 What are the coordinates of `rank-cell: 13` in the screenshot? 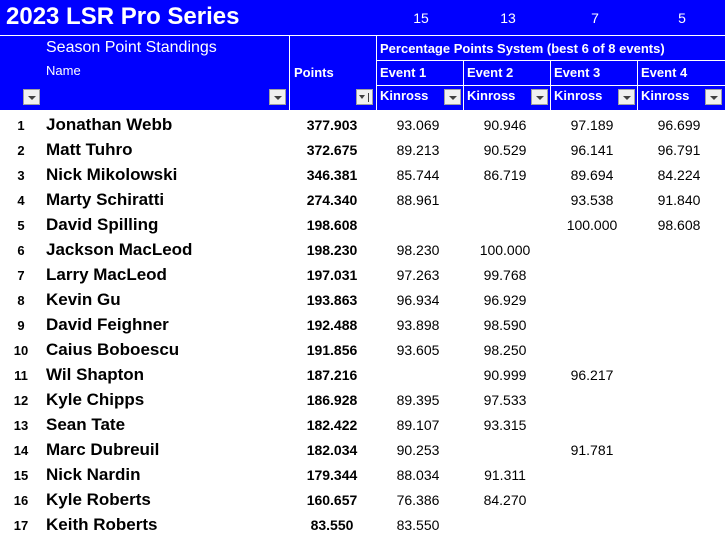 It's located at (21, 425).